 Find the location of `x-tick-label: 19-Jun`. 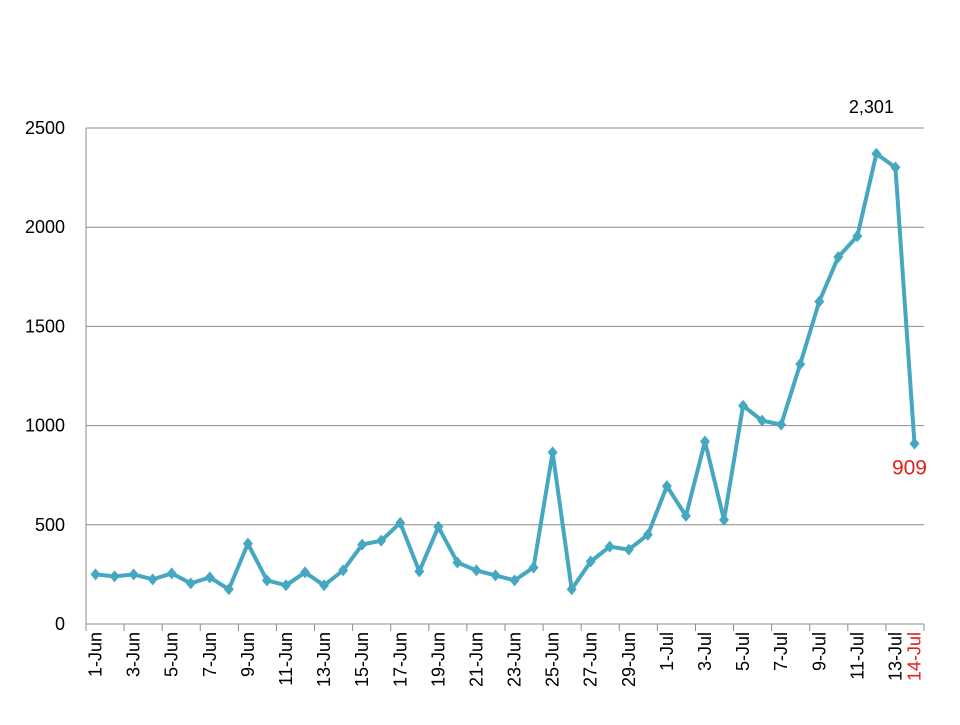

x-tick-label: 19-Jun is located at coordinates (438, 659).